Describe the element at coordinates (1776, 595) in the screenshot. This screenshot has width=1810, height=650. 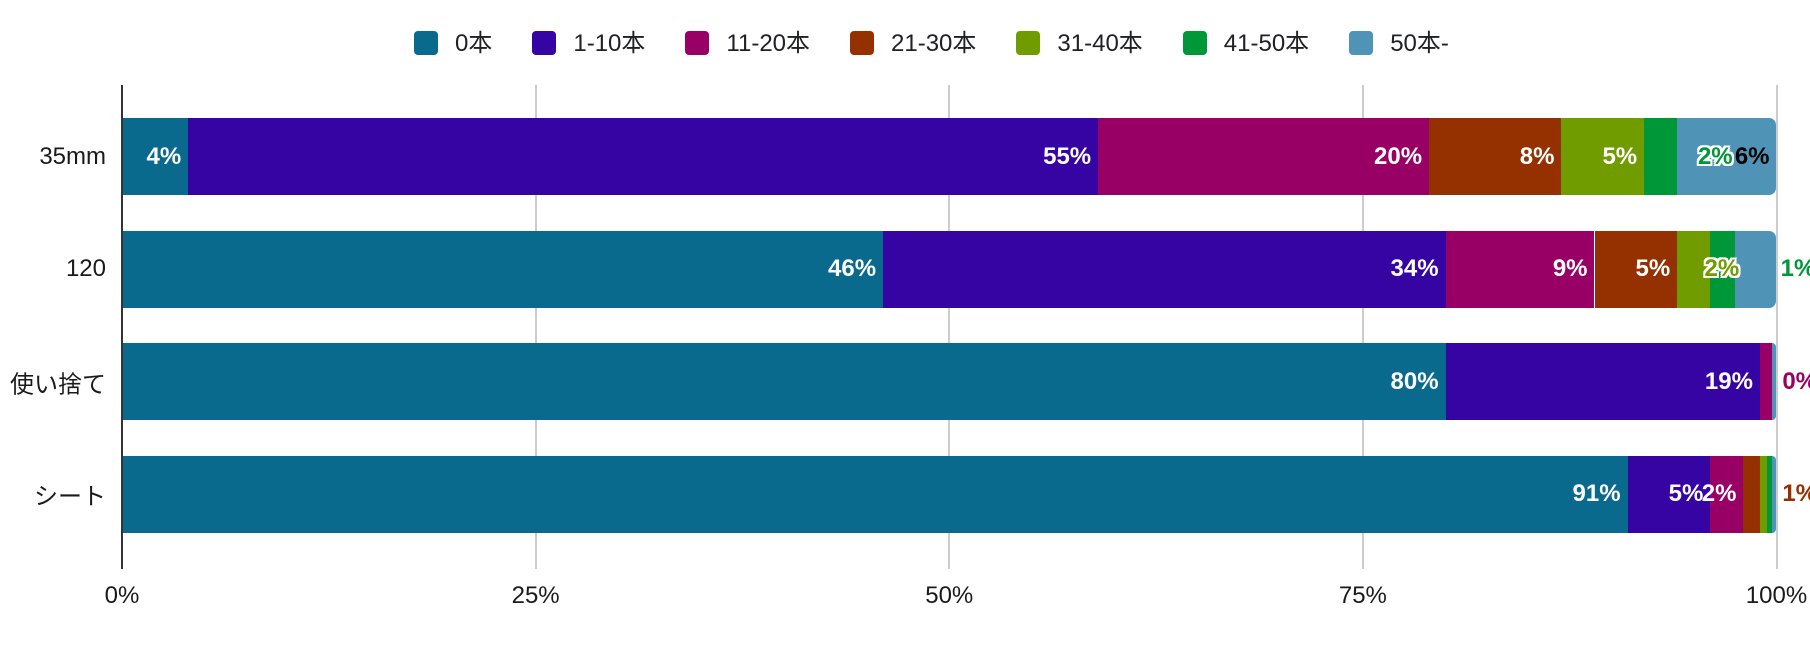
I see `x-tick-label: 100%` at that location.